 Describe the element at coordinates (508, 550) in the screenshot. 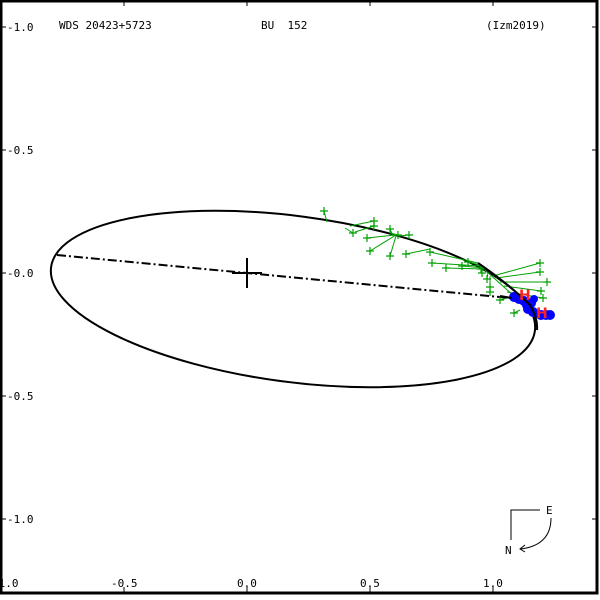

I see `compass-north-label: N` at that location.